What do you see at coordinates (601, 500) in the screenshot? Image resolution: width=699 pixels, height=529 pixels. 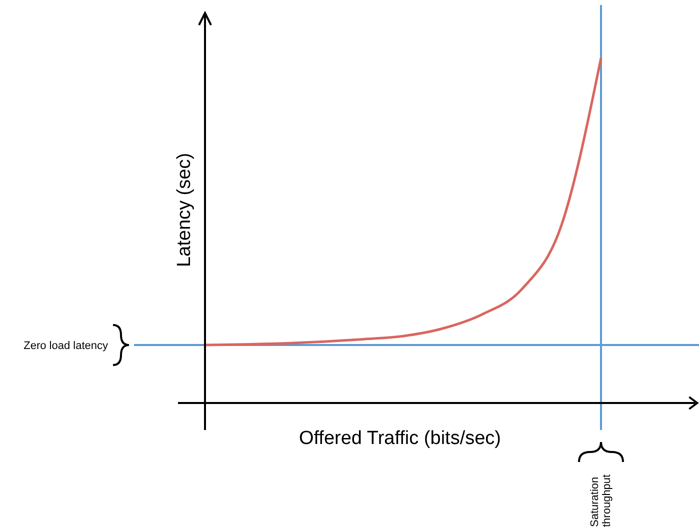 I see `text: Saturation throughput` at bounding box center [601, 500].